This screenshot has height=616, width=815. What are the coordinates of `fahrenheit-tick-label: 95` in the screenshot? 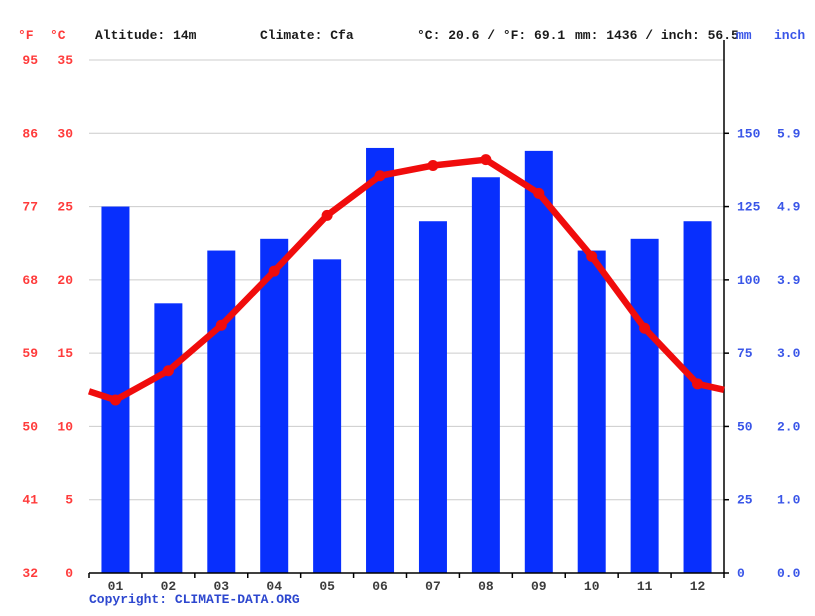 It's located at (30, 60).